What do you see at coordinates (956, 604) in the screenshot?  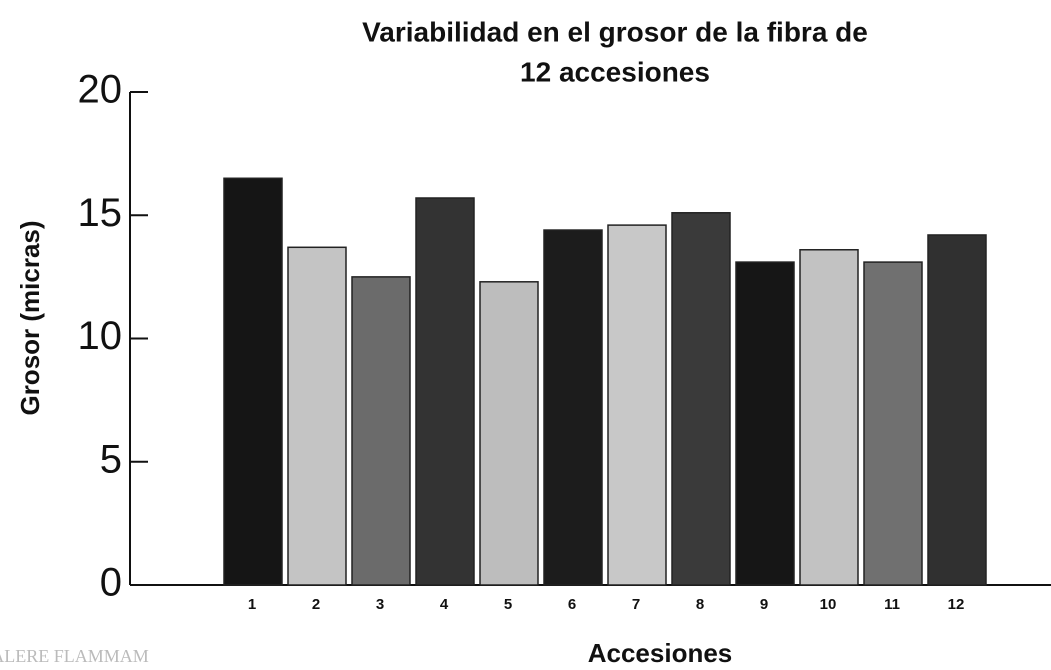 I see `x-tick-label: 12` at bounding box center [956, 604].